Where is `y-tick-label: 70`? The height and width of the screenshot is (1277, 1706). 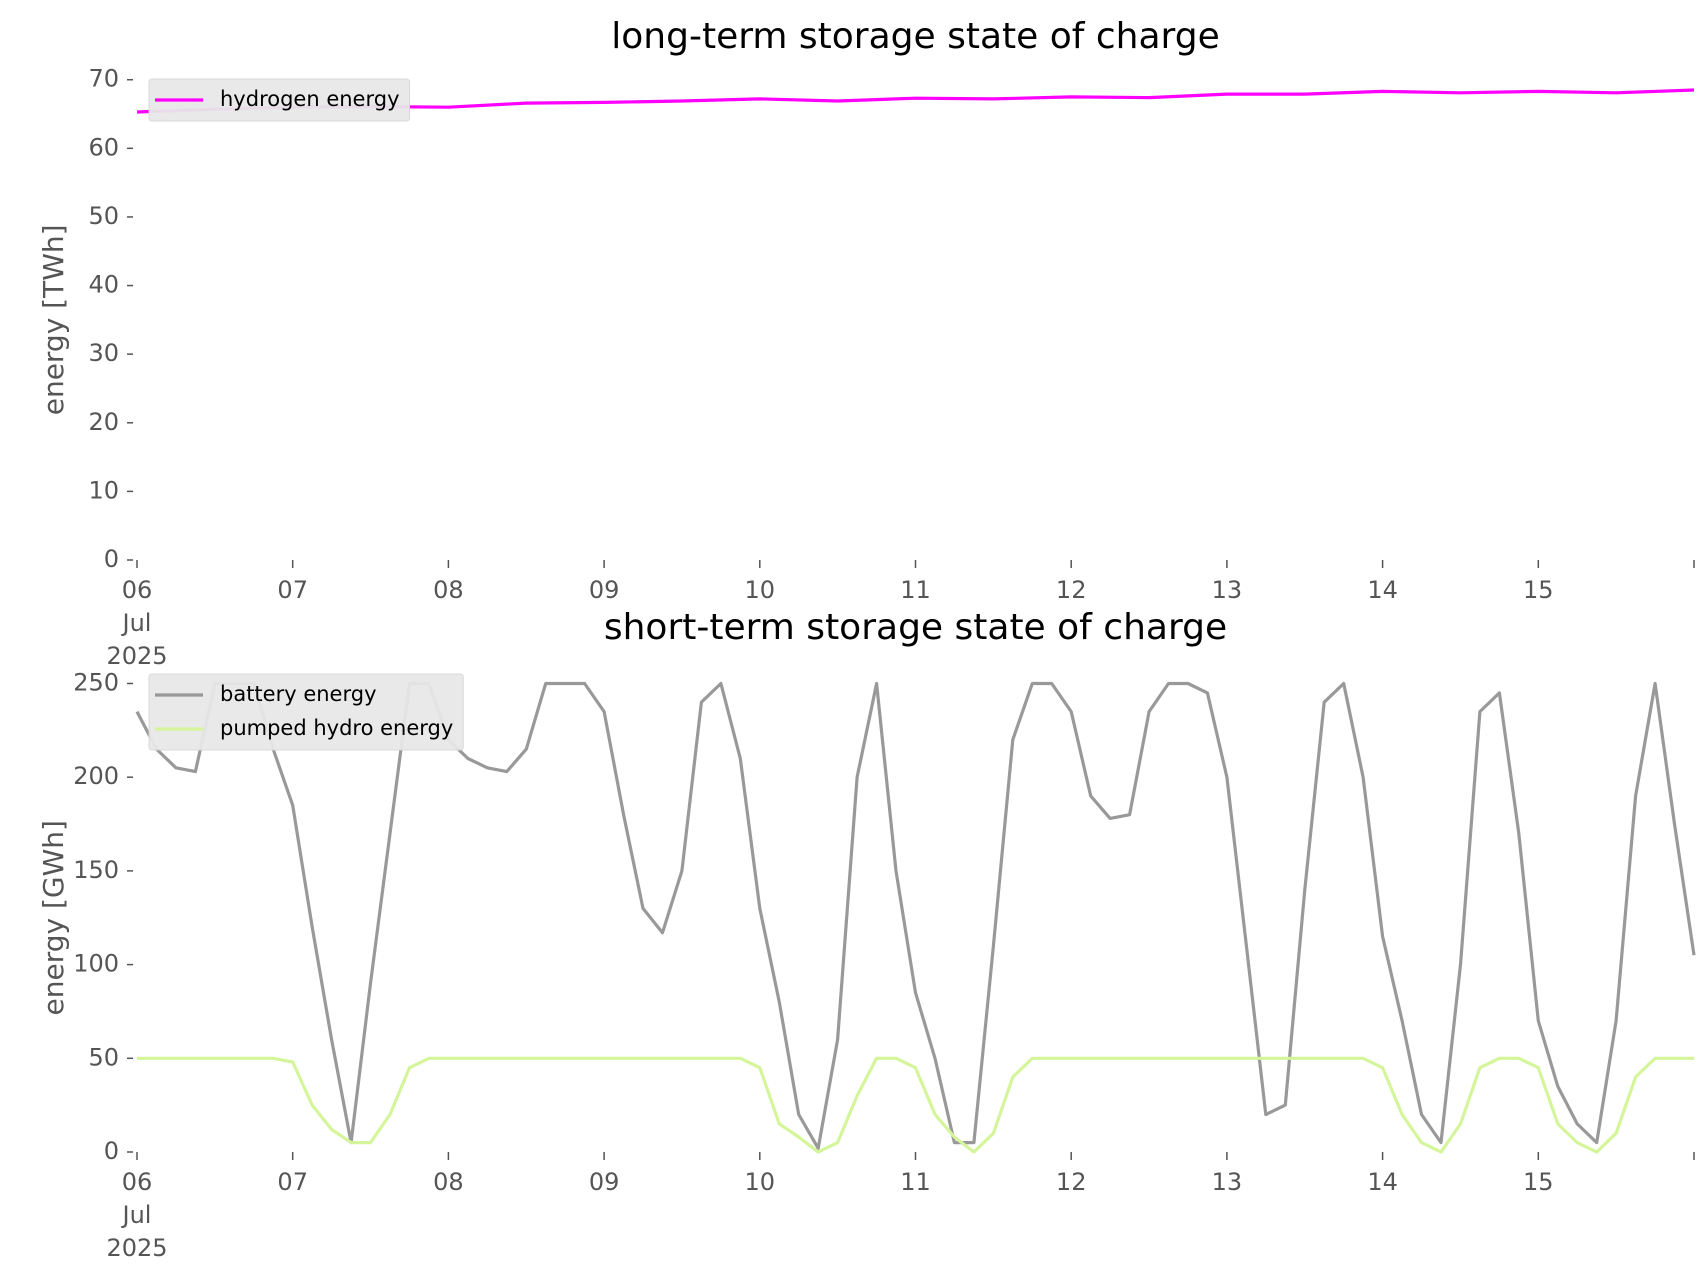
y-tick-label: 70 is located at coordinates (103, 79).